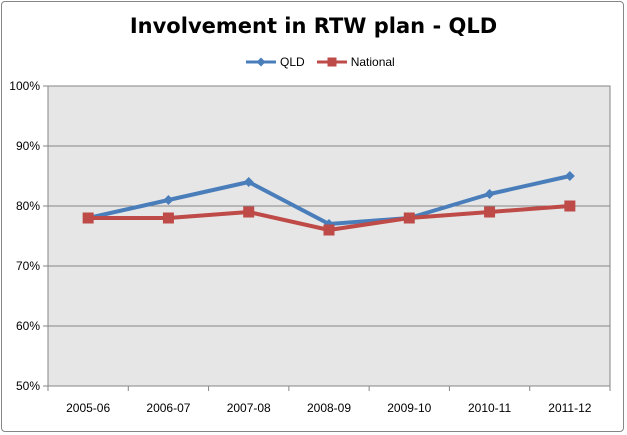 The image size is (627, 435). What do you see at coordinates (329, 408) in the screenshot?
I see `x-tick-label: 2008-09` at bounding box center [329, 408].